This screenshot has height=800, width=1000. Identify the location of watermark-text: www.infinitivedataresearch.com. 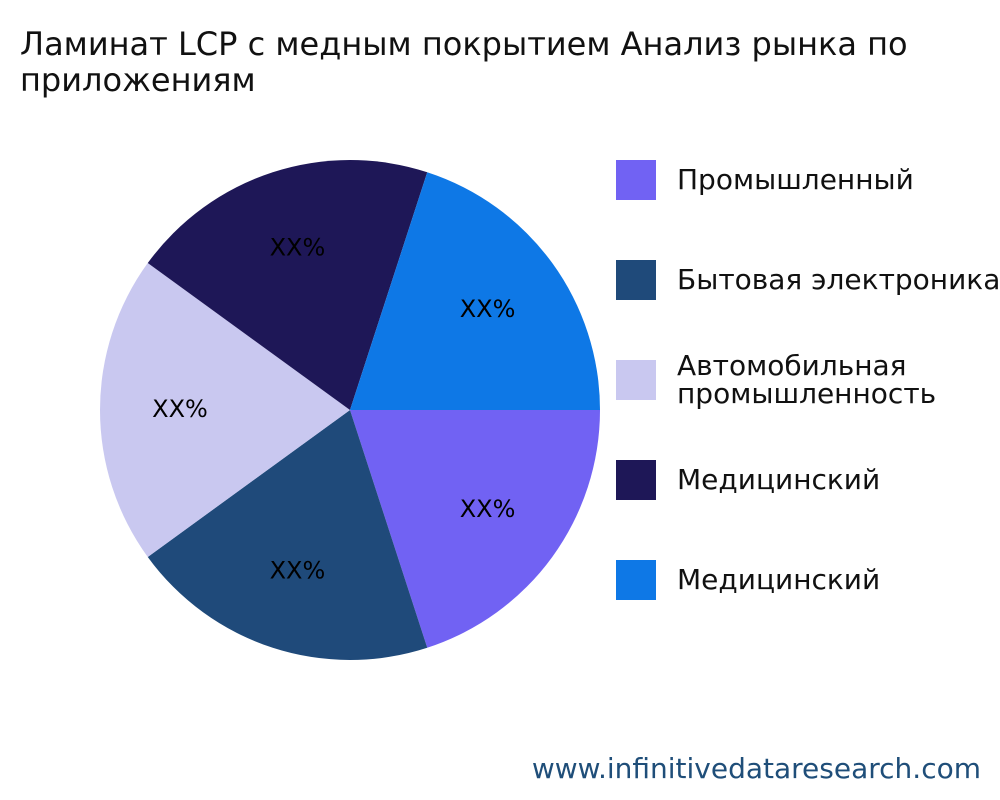
(756, 768).